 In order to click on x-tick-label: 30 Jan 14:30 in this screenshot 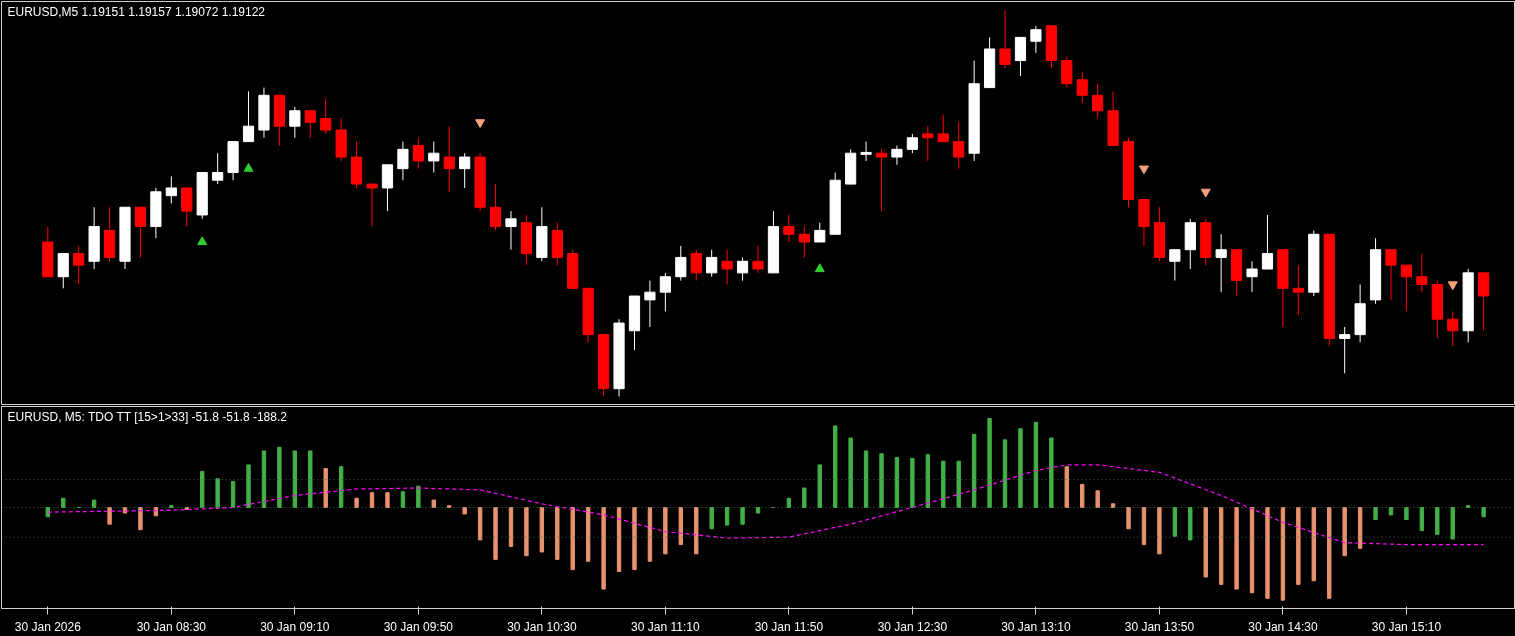, I will do `click(1283, 626)`.